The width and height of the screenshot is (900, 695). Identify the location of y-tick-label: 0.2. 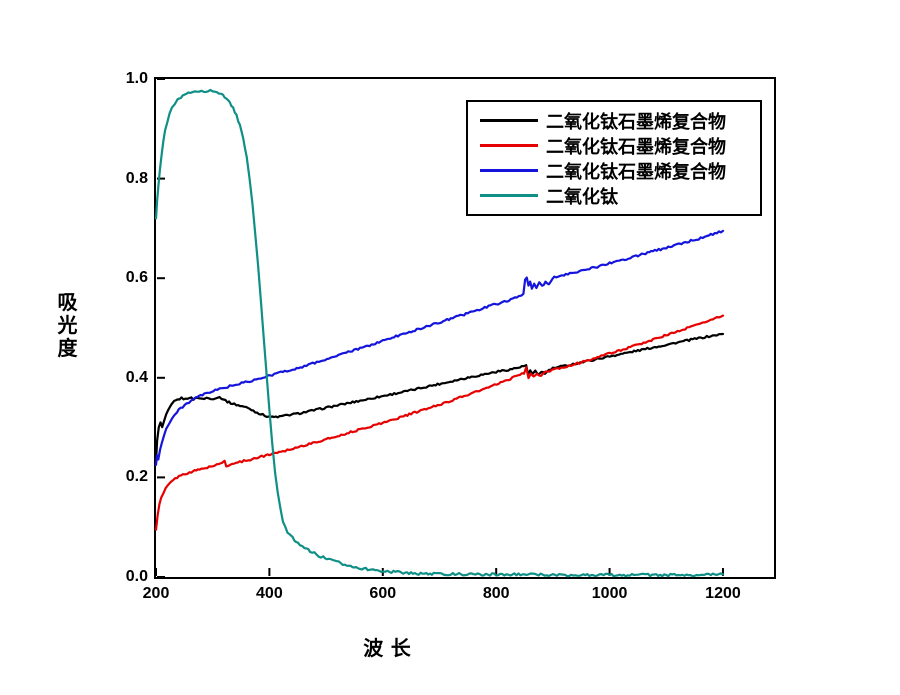
(136, 477).